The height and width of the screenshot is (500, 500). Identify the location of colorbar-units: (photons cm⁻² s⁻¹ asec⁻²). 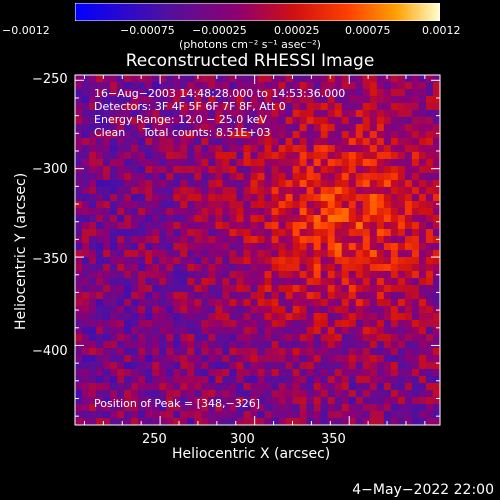
(250, 44).